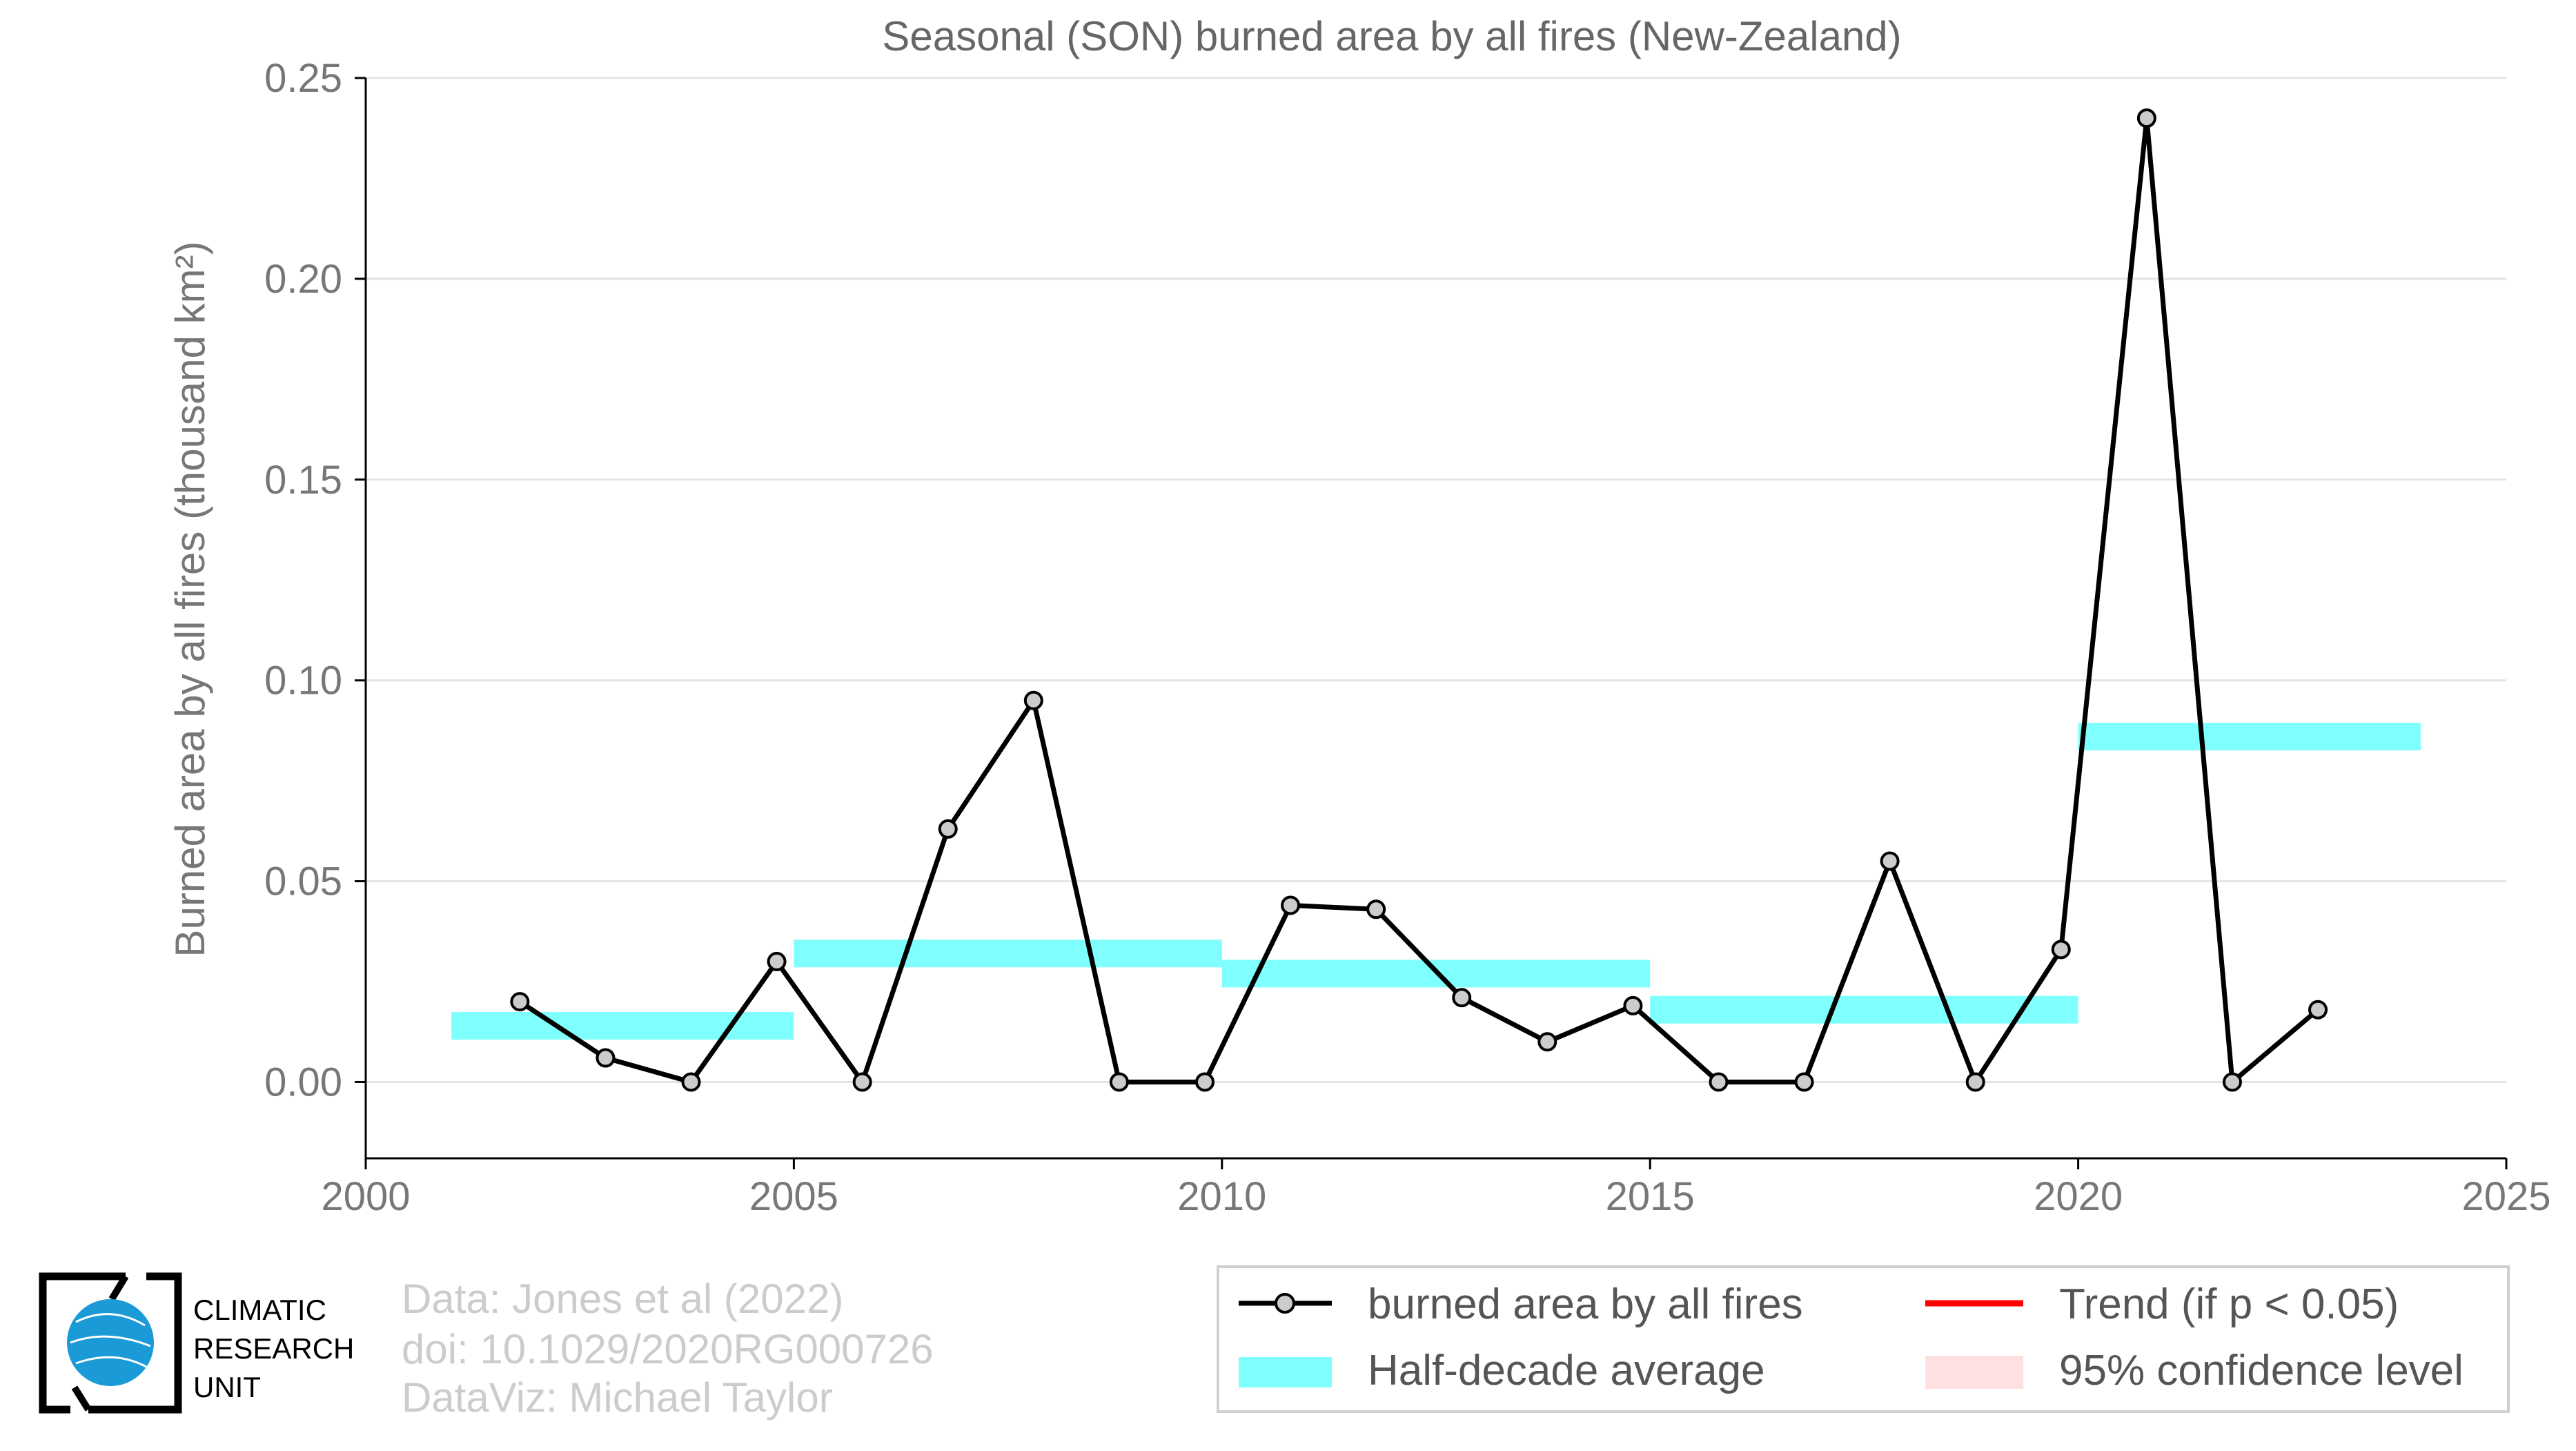  I want to click on x-tick-label: 2005, so click(793, 1196).